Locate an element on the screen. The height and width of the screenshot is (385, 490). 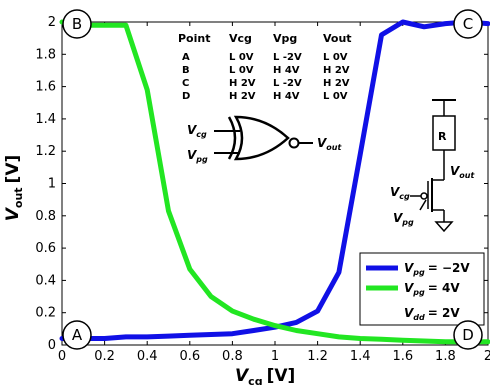
legend: Vpg = −2V Vpg = 4V Vdd = 2V is located at coordinates (422, 289).